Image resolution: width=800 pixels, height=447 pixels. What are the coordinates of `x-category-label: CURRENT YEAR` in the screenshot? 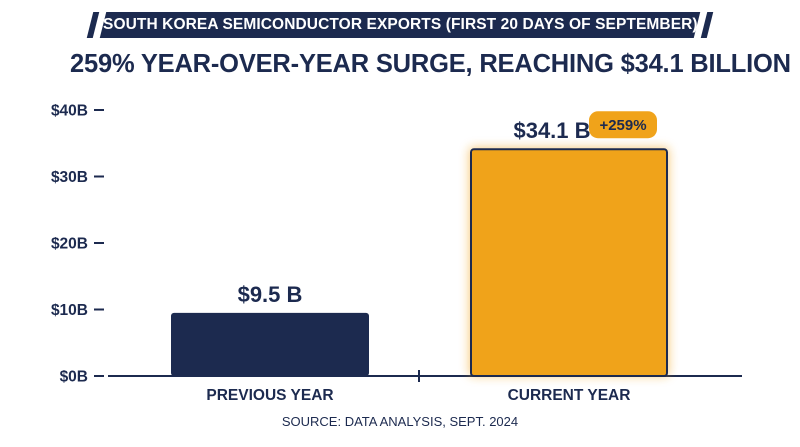 It's located at (569, 395).